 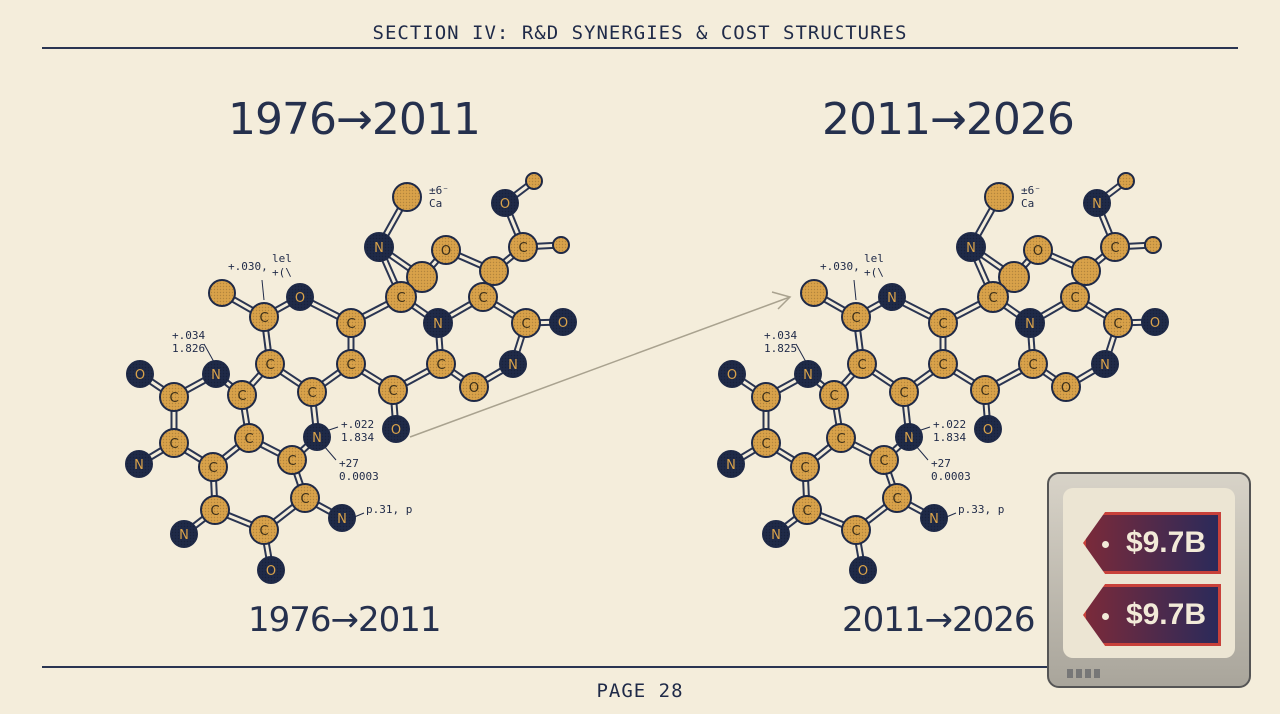 What do you see at coordinates (357, 424) in the screenshot?
I see `annotation-a4: +.022` at bounding box center [357, 424].